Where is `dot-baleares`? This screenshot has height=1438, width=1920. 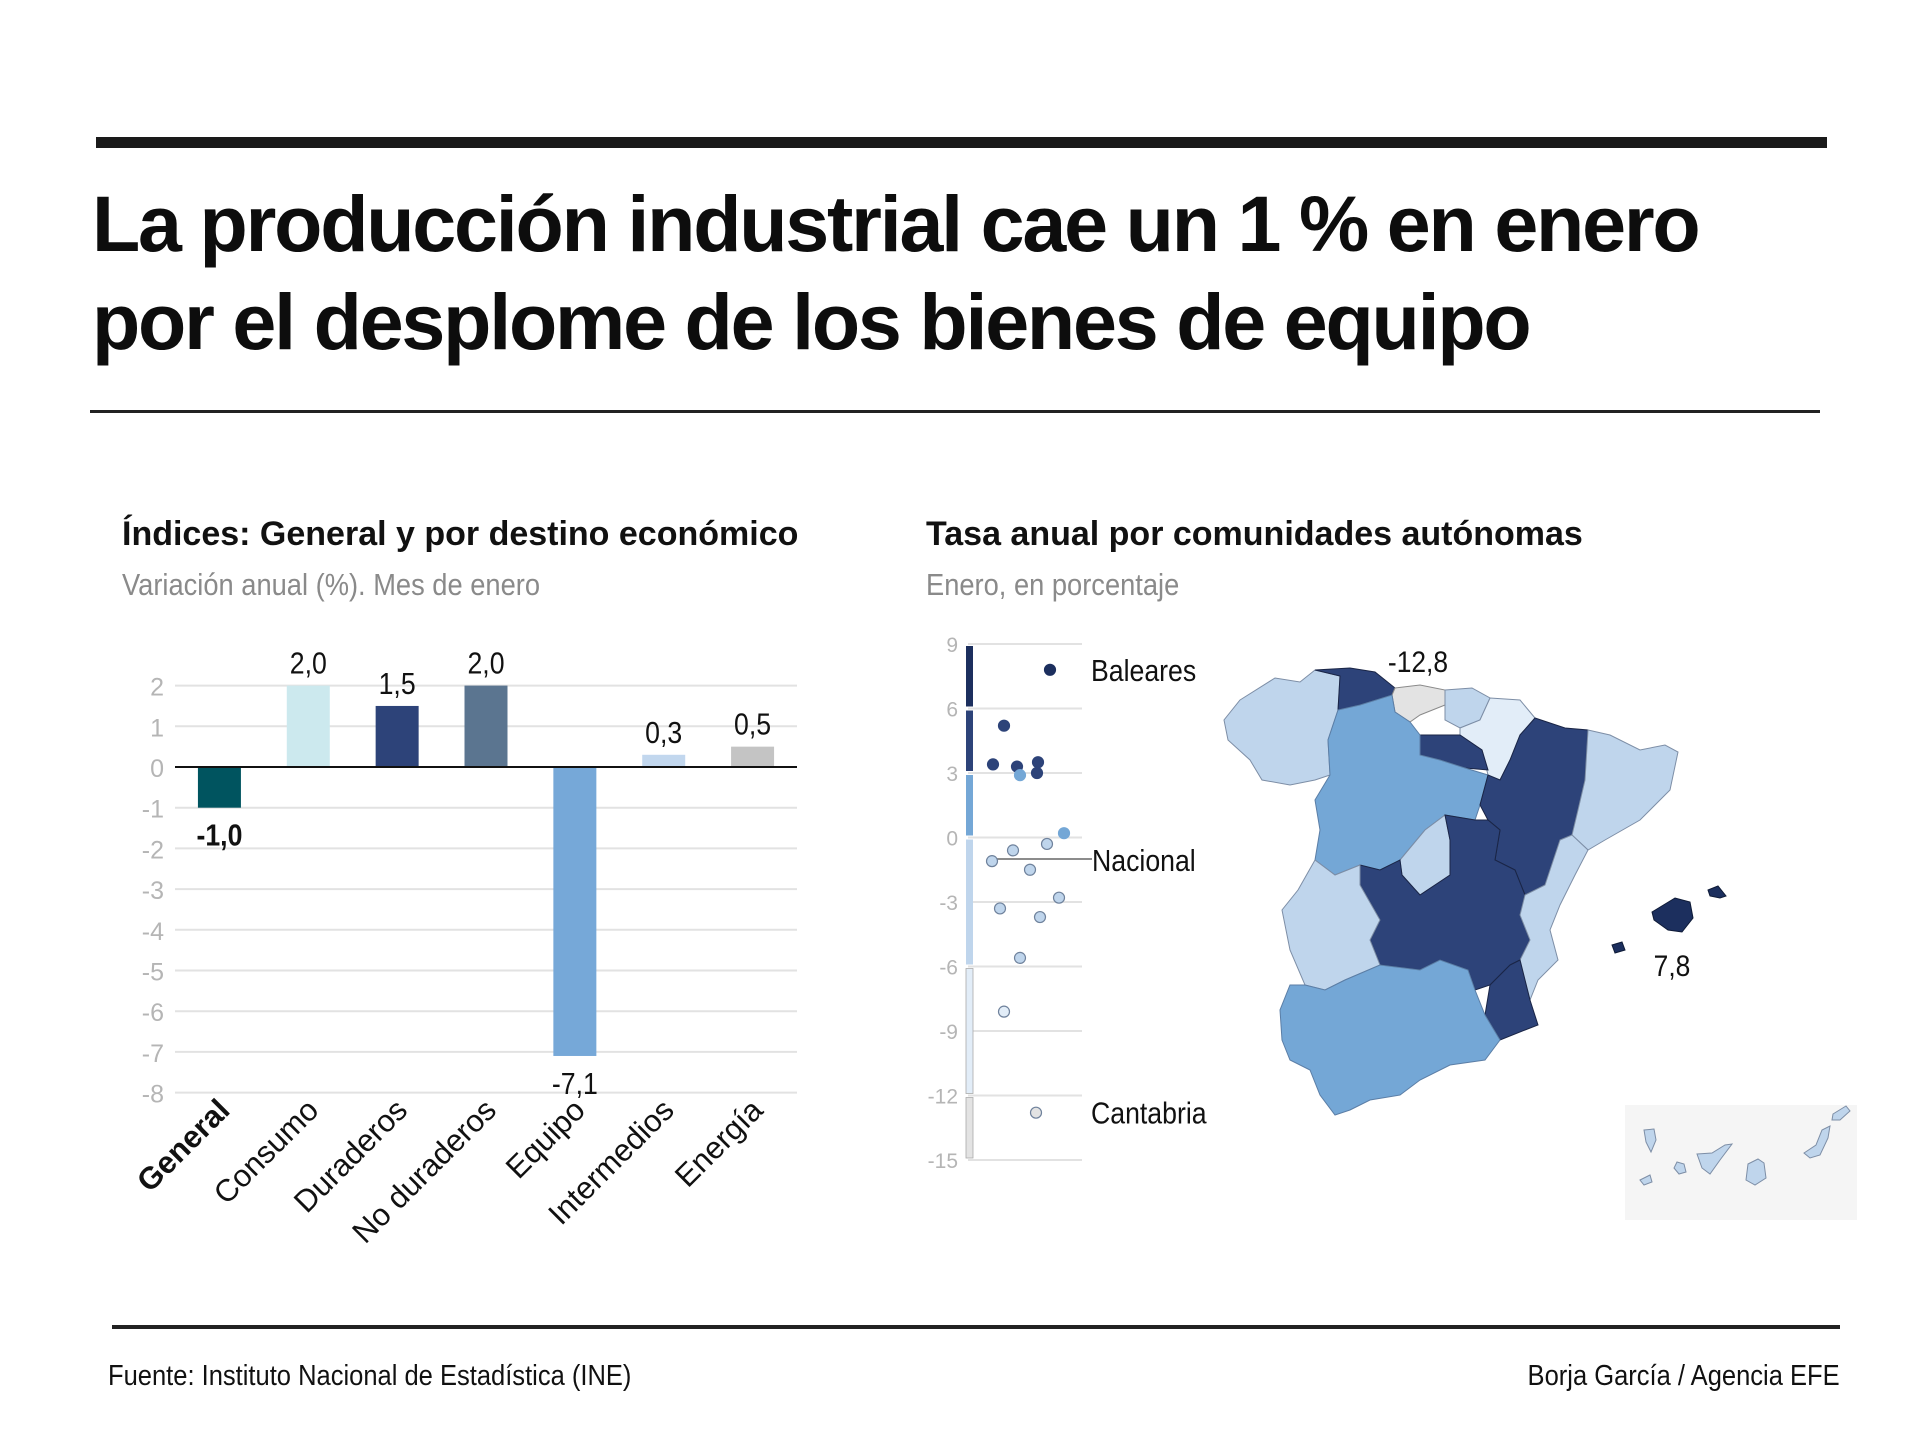
dot-baleares is located at coordinates (1050, 669).